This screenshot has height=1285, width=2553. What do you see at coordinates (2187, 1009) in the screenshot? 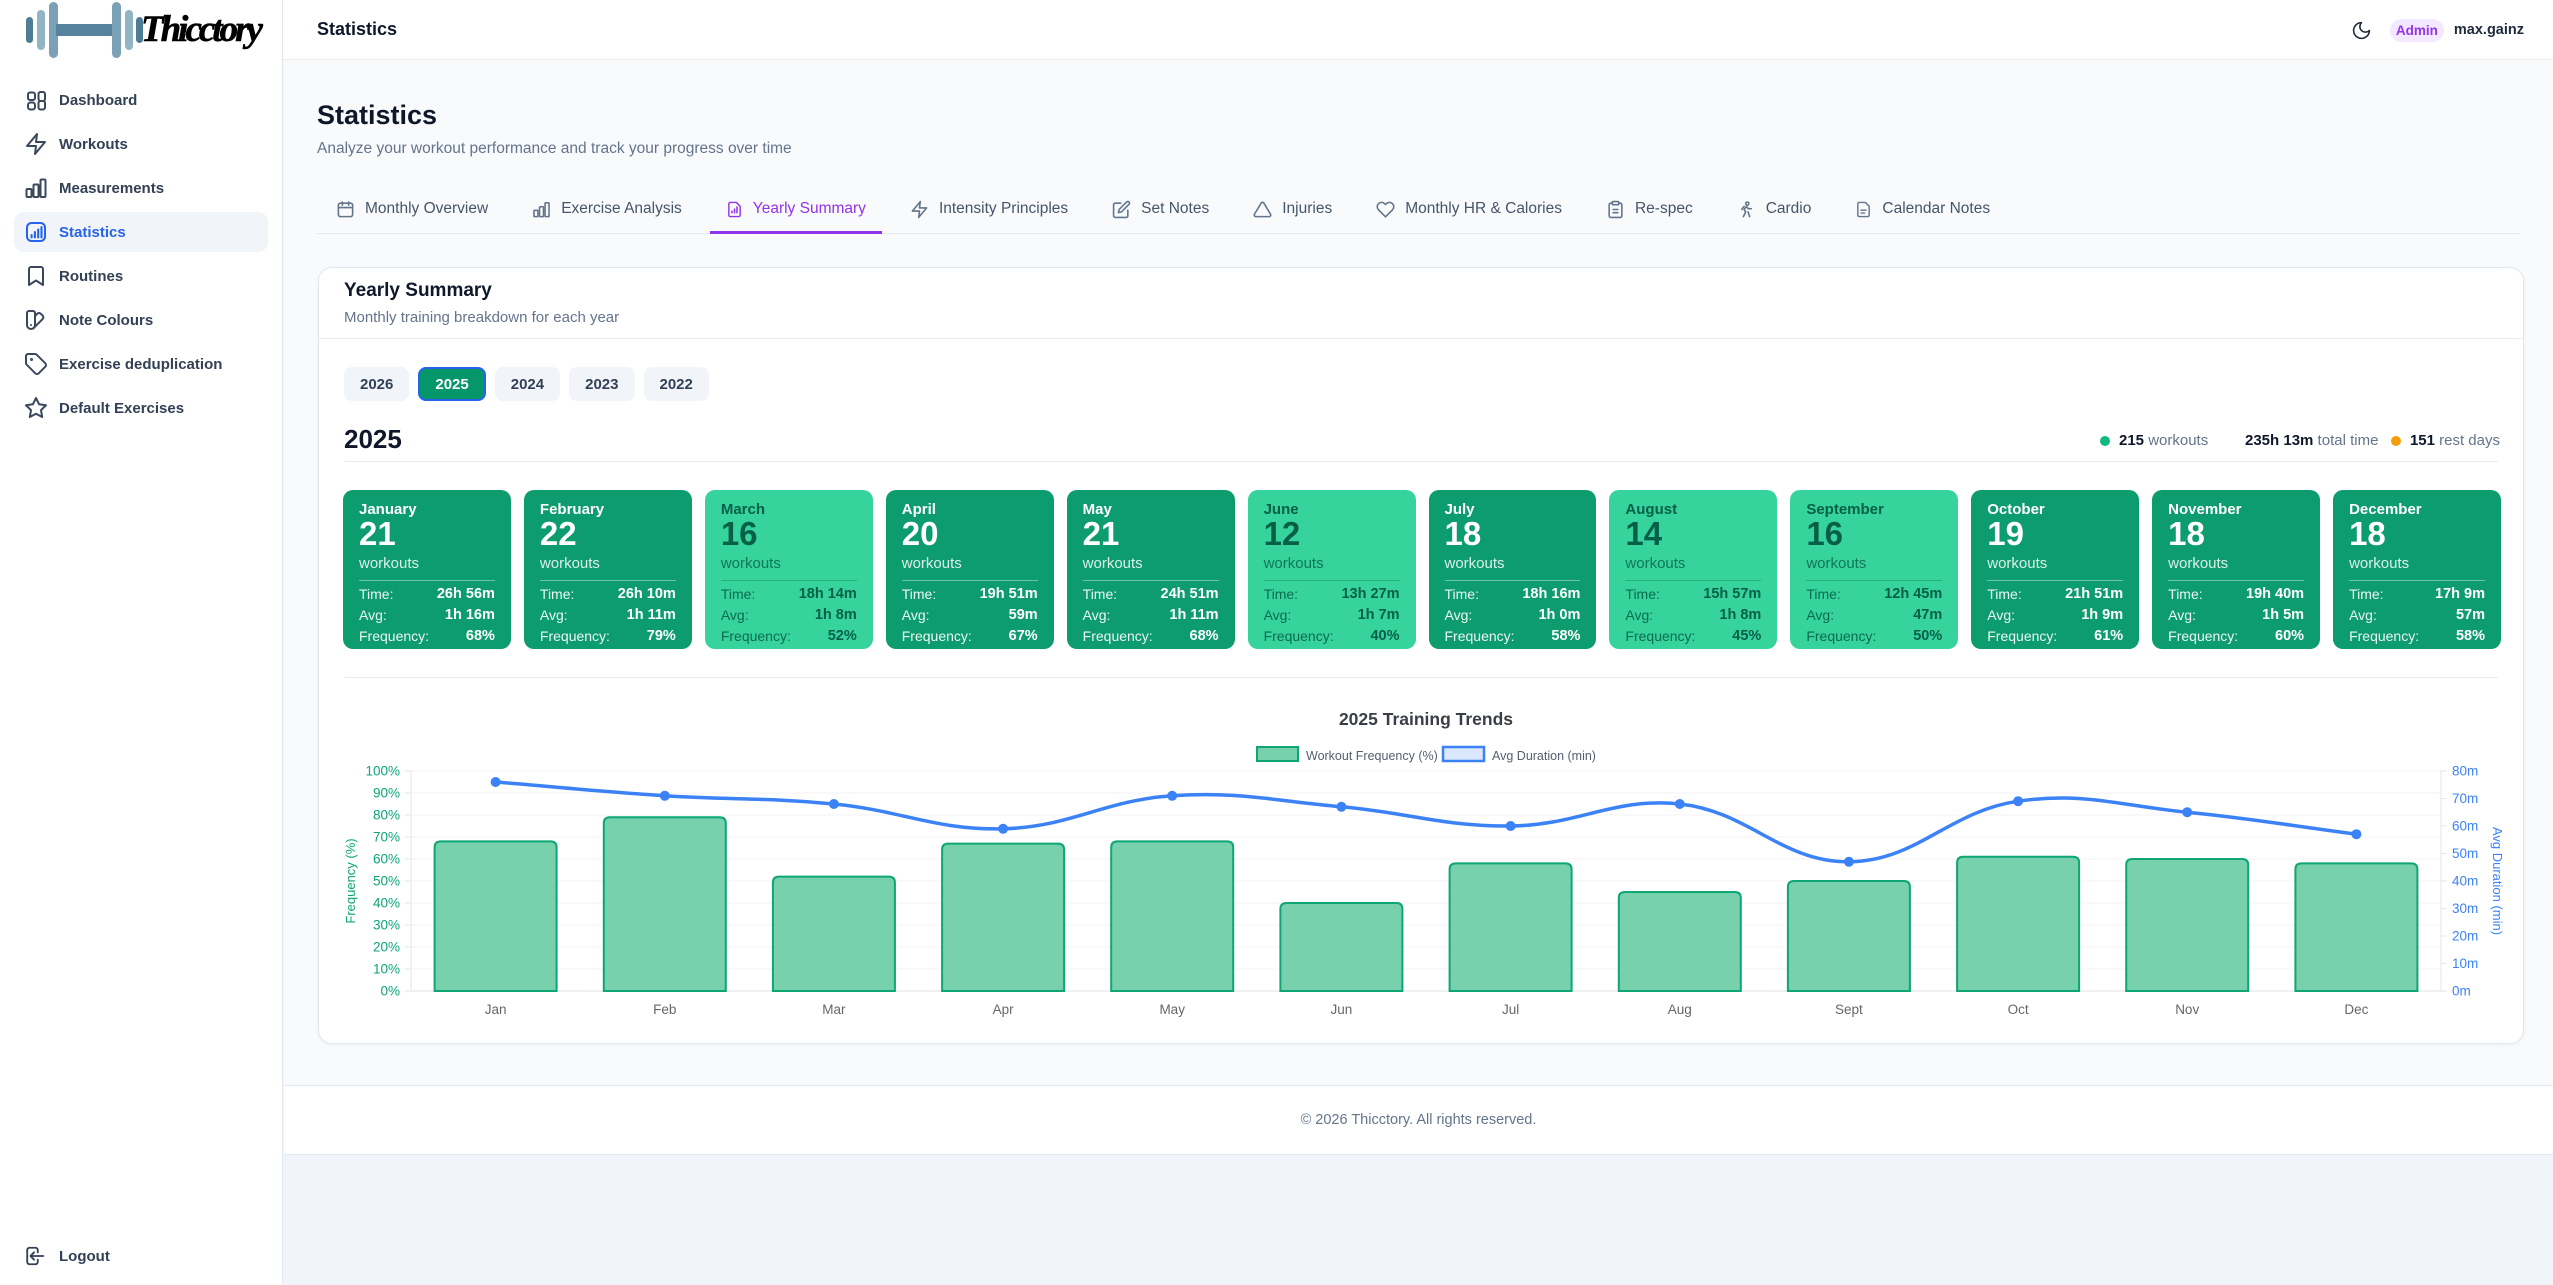
I see `svg-text: Nov` at bounding box center [2187, 1009].